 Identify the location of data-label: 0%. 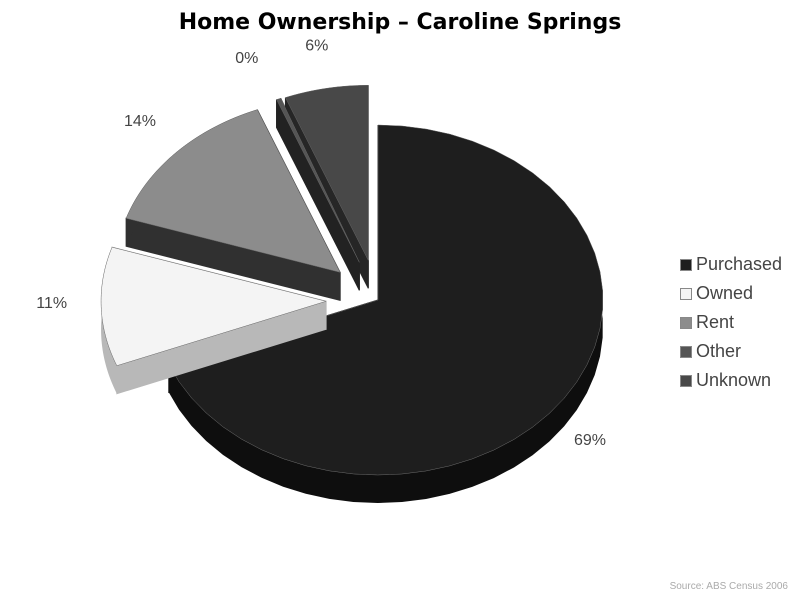
(246, 58).